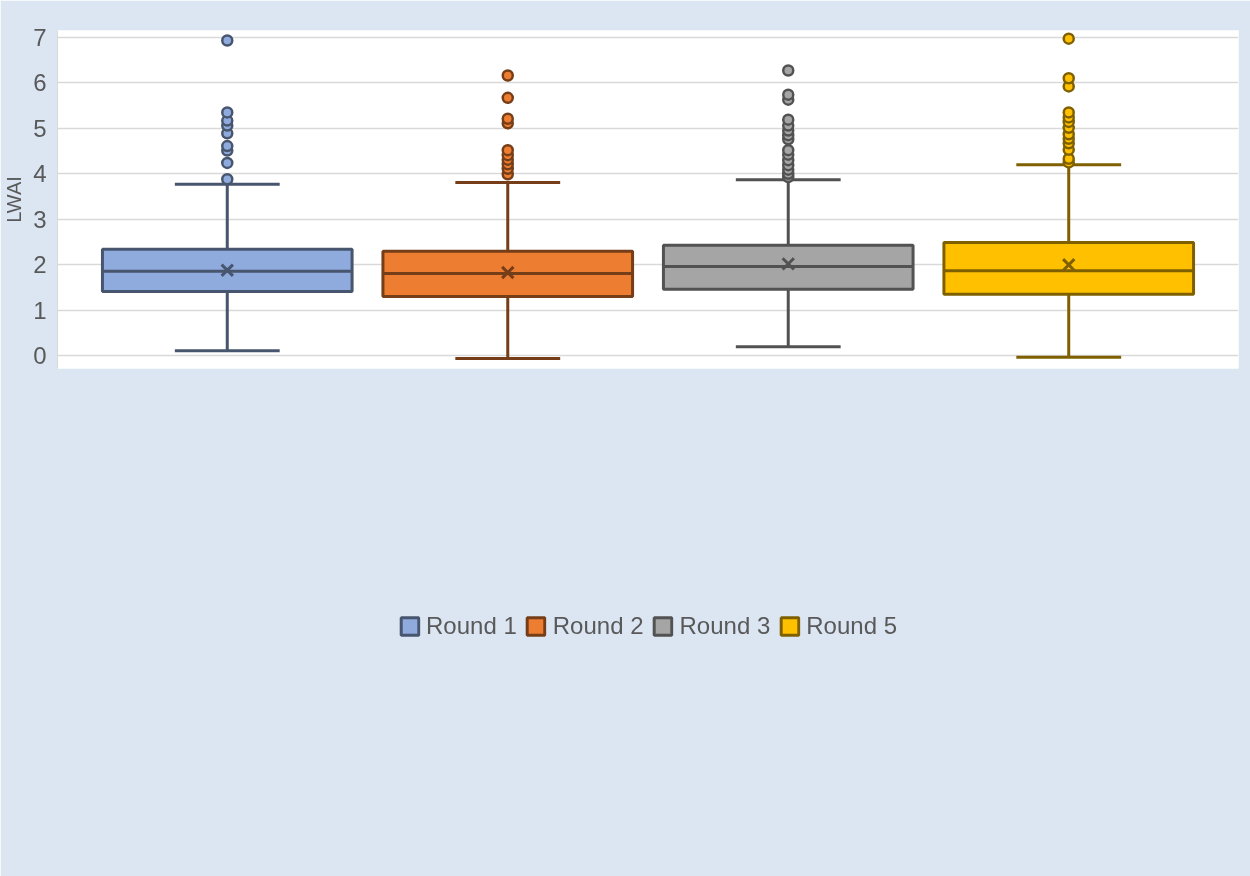  Describe the element at coordinates (725, 626) in the screenshot. I see `legend-label: Round 3` at that location.